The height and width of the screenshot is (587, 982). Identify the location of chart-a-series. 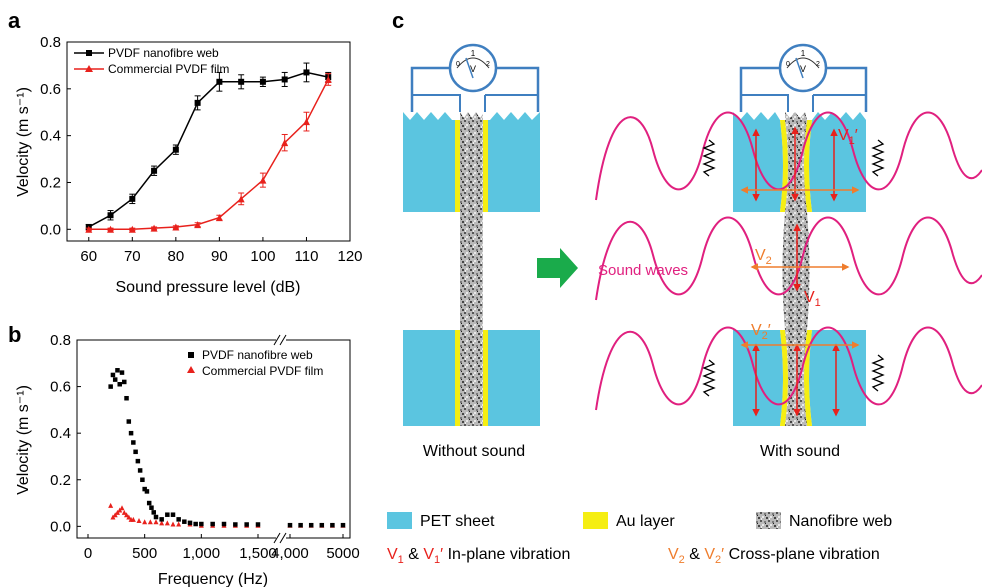
(208, 147).